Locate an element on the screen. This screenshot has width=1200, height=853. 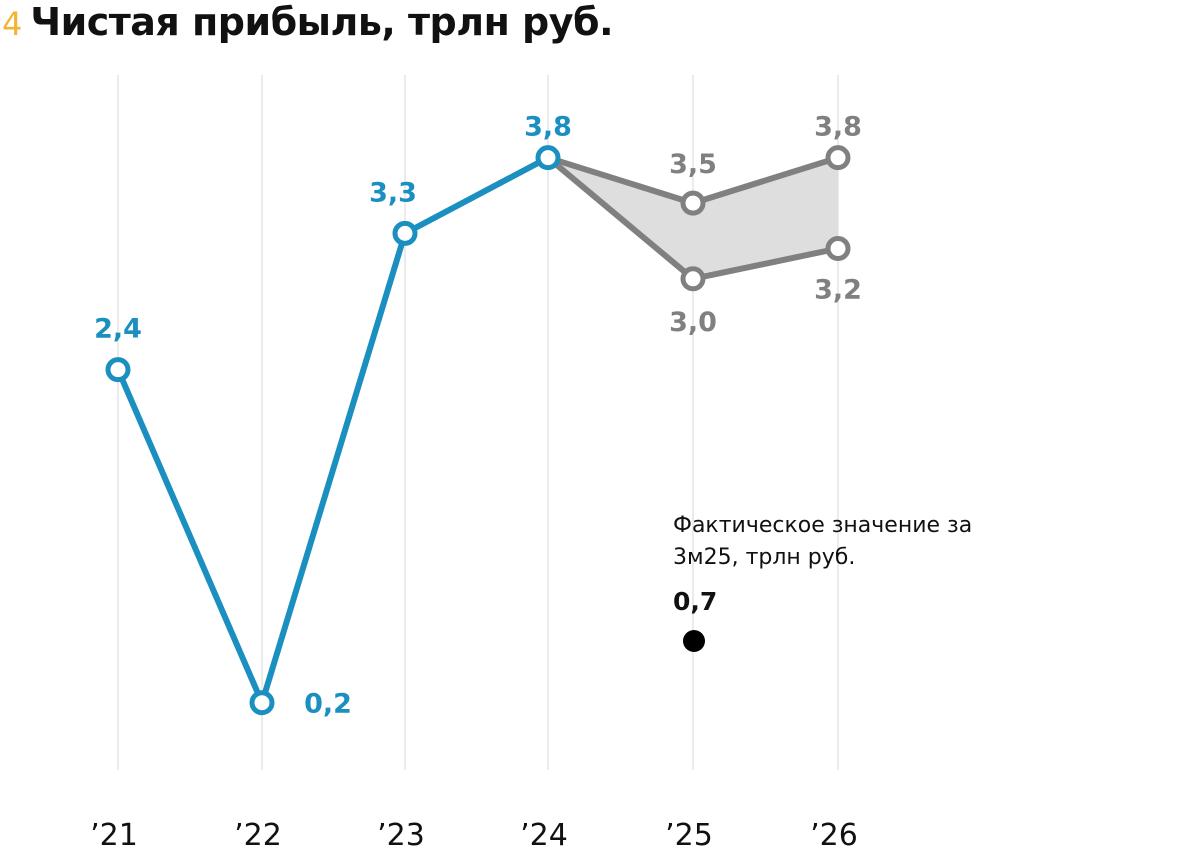
data-label-0-3: 3,8 is located at coordinates (548, 127).